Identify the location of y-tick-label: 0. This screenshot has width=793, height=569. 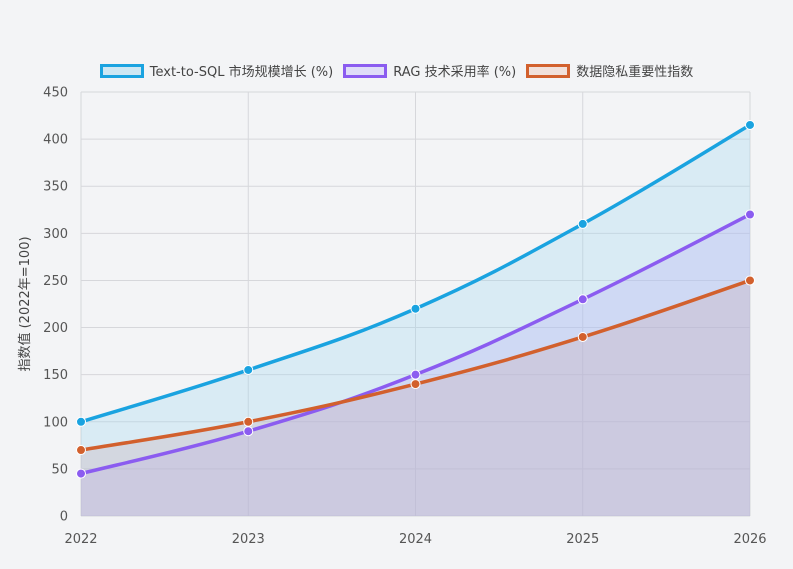
(64, 517).